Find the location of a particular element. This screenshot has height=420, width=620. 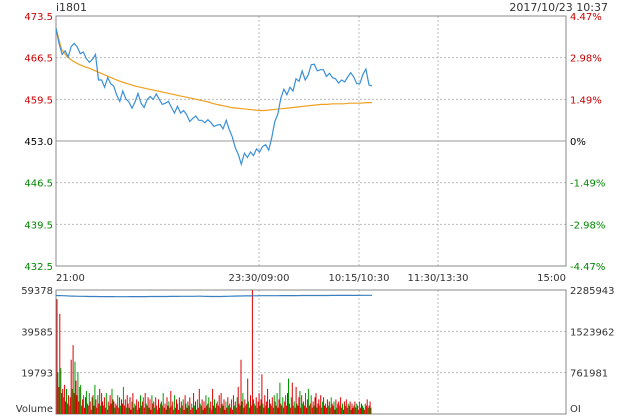

open-interest-line is located at coordinates (213, 296).